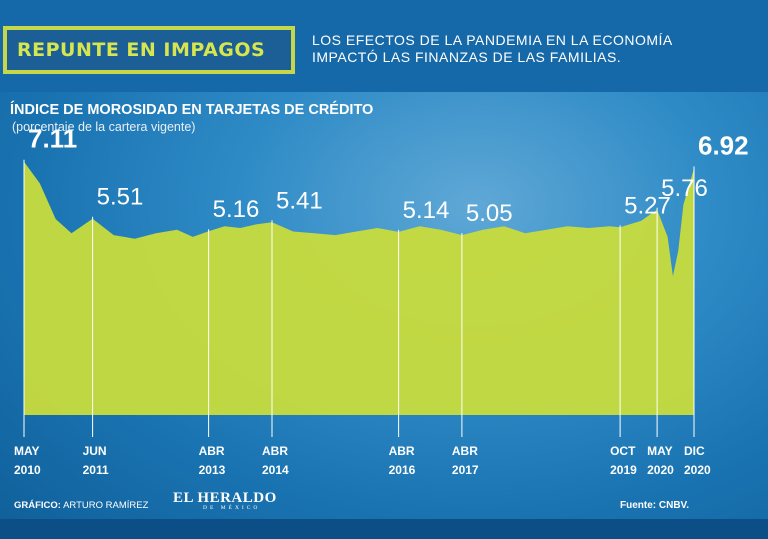 This screenshot has width=768, height=539. Describe the element at coordinates (402, 470) in the screenshot. I see `x-tick-year: 2016` at that location.